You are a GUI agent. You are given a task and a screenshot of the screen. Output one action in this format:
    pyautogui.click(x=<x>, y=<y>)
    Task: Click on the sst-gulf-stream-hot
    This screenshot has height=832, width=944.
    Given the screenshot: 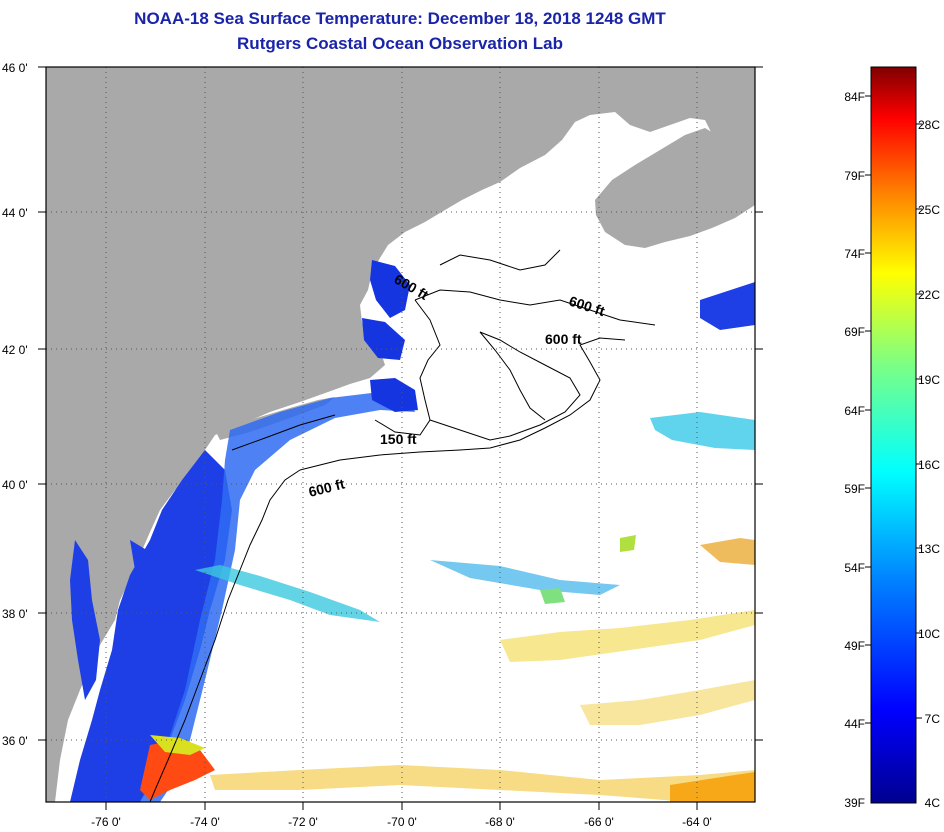 What is the action you would take?
    pyautogui.click(x=177, y=770)
    